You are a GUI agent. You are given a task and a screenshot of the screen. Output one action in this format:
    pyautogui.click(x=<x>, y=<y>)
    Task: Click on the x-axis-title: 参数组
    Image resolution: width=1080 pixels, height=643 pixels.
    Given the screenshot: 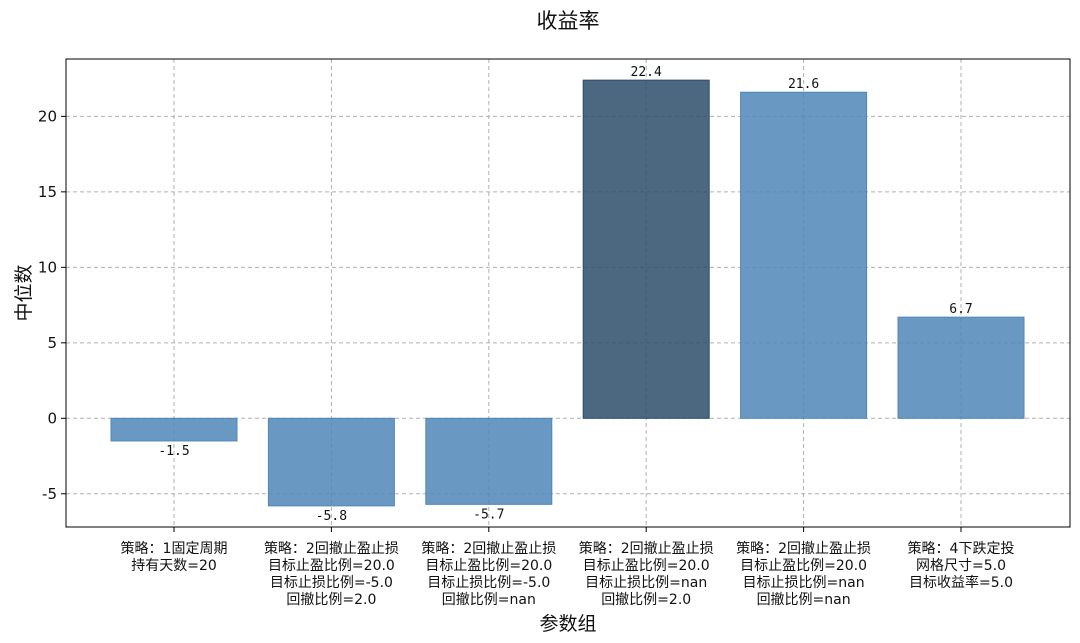 What is the action you would take?
    pyautogui.click(x=567, y=624)
    